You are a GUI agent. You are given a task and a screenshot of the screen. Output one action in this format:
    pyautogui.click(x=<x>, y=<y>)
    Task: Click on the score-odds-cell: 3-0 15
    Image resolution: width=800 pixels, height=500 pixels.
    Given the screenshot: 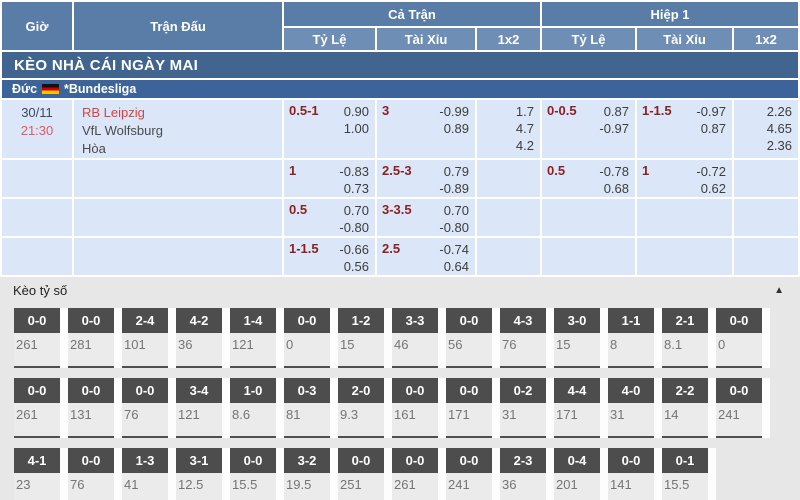 What is the action you would take?
    pyautogui.click(x=577, y=338)
    